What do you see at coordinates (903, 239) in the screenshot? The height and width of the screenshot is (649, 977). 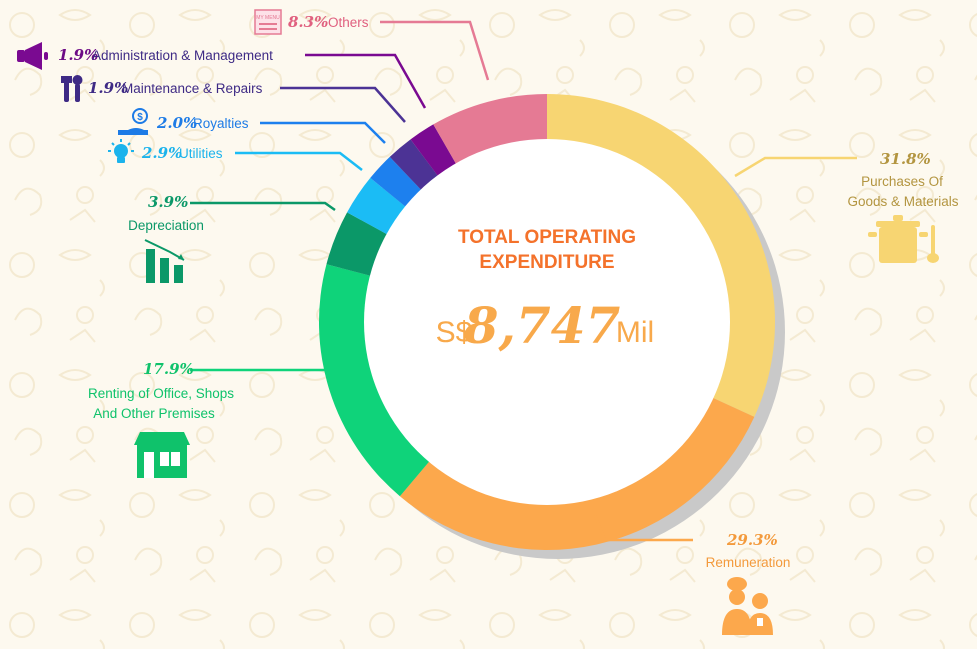 I see `cooking-pot-icon` at bounding box center [903, 239].